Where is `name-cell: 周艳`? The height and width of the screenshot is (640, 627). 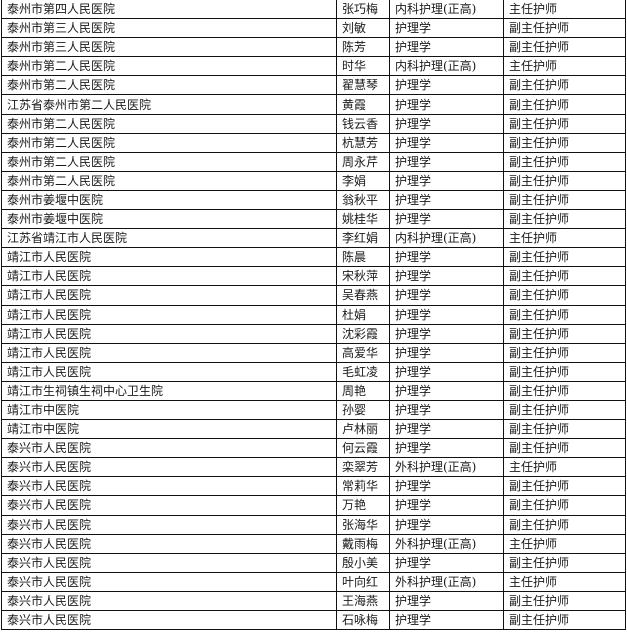 name-cell: 周艳 is located at coordinates (363, 390).